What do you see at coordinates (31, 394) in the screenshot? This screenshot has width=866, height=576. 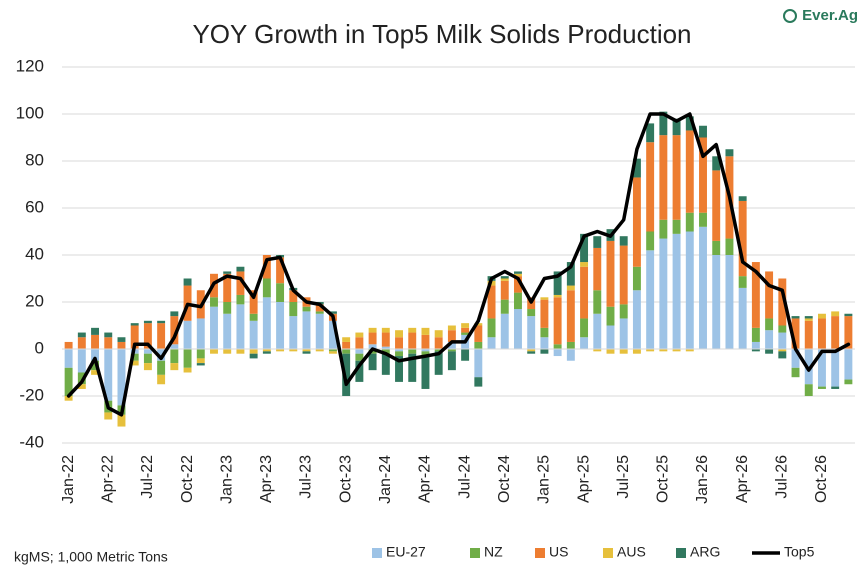 I see `y-tick-label: -20` at bounding box center [31, 394].